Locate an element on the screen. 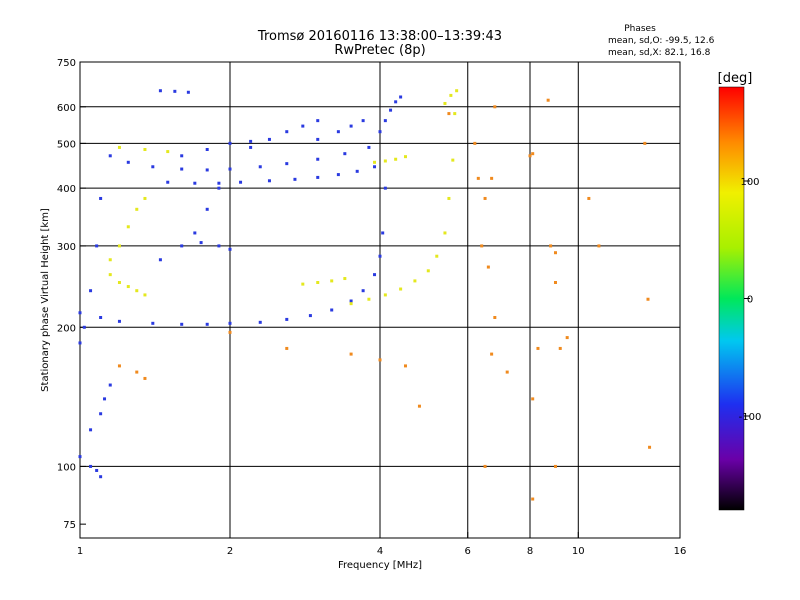 The height and width of the screenshot is (600, 800). x-tick-label: 6 is located at coordinates (468, 551).